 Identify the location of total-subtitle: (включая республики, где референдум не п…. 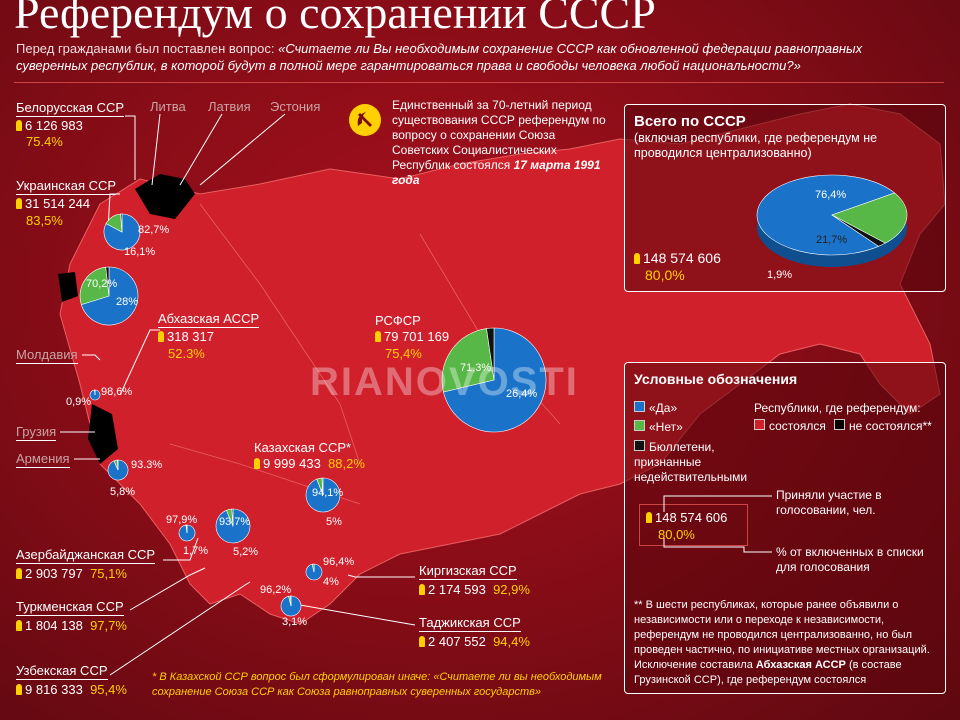
(756, 145).